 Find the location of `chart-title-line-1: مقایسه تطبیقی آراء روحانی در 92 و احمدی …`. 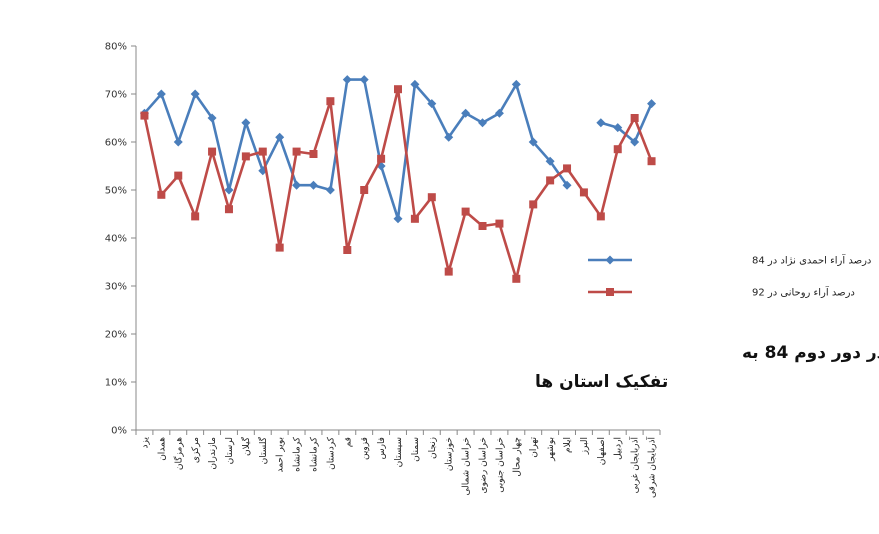

chart-title-line-1: مقایسه تطبیقی آراء روحانی در 92 و احمدی … is located at coordinates (810, 352).